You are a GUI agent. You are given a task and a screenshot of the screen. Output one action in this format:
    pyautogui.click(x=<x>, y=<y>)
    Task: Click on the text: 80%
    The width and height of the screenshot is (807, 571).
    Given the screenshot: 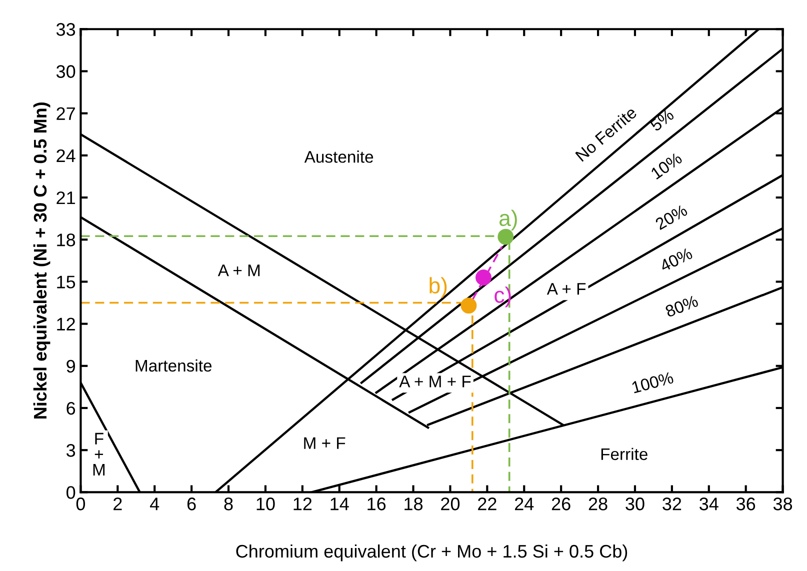 What is the action you would take?
    pyautogui.click(x=681, y=306)
    